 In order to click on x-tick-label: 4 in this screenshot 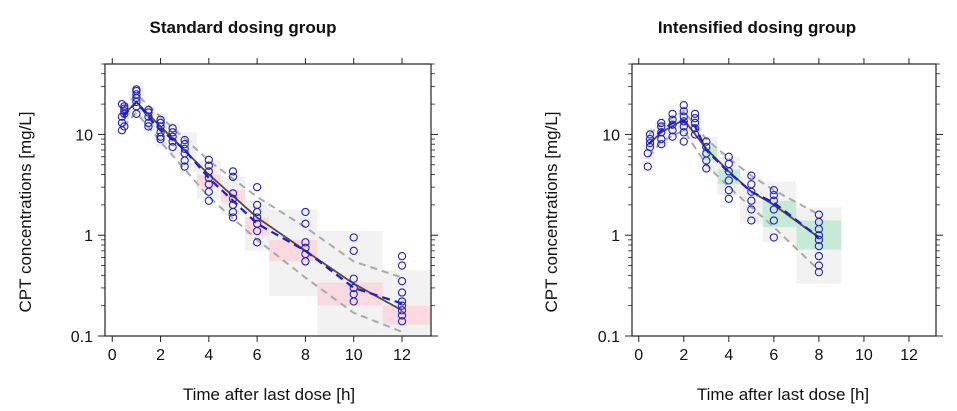, I will do `click(728, 355)`.